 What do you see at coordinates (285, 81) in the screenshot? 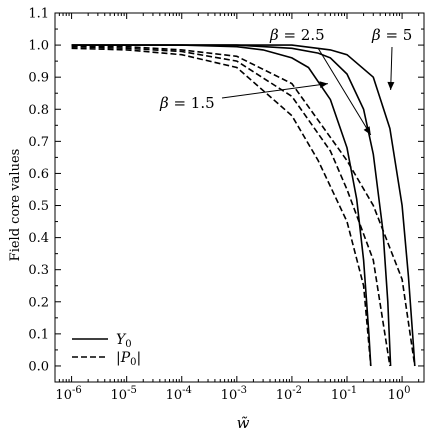
I see `annotation-layer: β = 2.5 β = 5 β = 1.5` at bounding box center [285, 81].